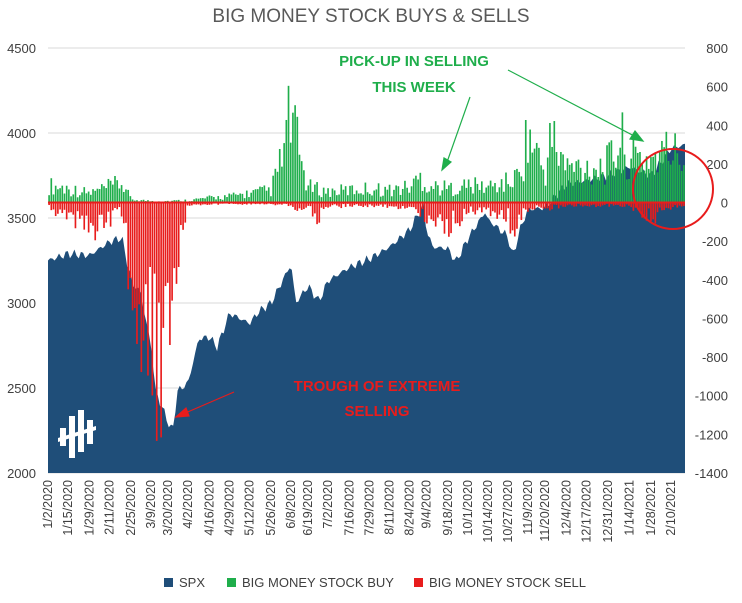 This screenshot has height=603, width=742. What do you see at coordinates (21, 388) in the screenshot?
I see `left-tick-label: 2500` at bounding box center [21, 388].